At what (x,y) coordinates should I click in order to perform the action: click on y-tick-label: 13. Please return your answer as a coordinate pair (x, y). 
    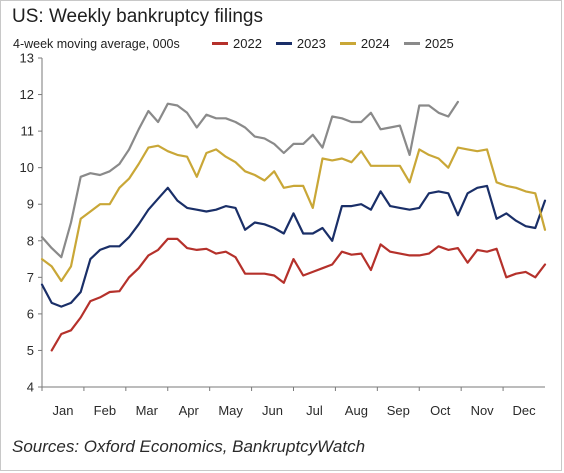
    Looking at the image, I should click on (27, 58).